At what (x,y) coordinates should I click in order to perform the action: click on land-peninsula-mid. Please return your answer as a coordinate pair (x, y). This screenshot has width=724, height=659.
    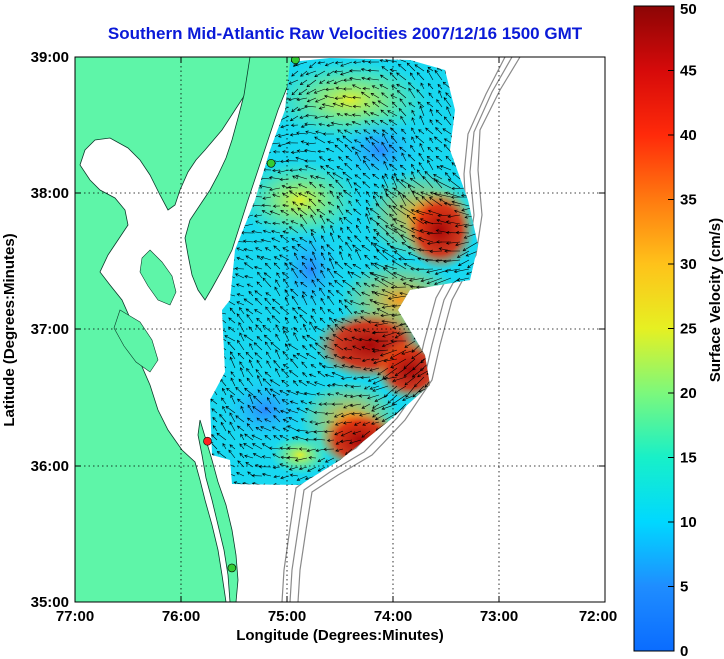
    Looking at the image, I should click on (136, 341).